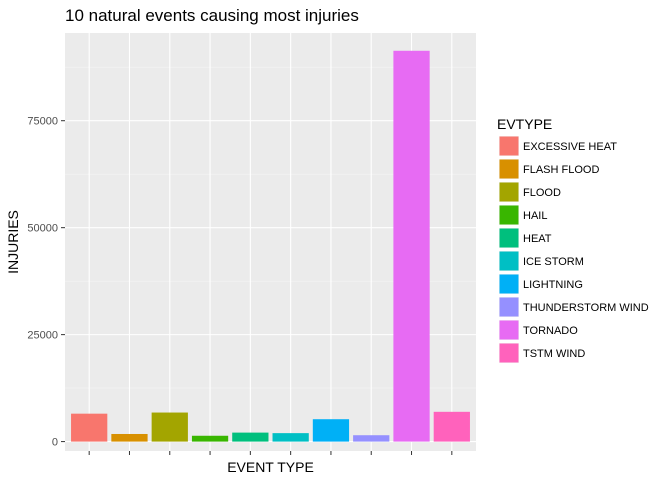 The height and width of the screenshot is (480, 672). What do you see at coordinates (46, 282) in the screenshot?
I see `y-axis: 0 25000 50000 75000` at bounding box center [46, 282].